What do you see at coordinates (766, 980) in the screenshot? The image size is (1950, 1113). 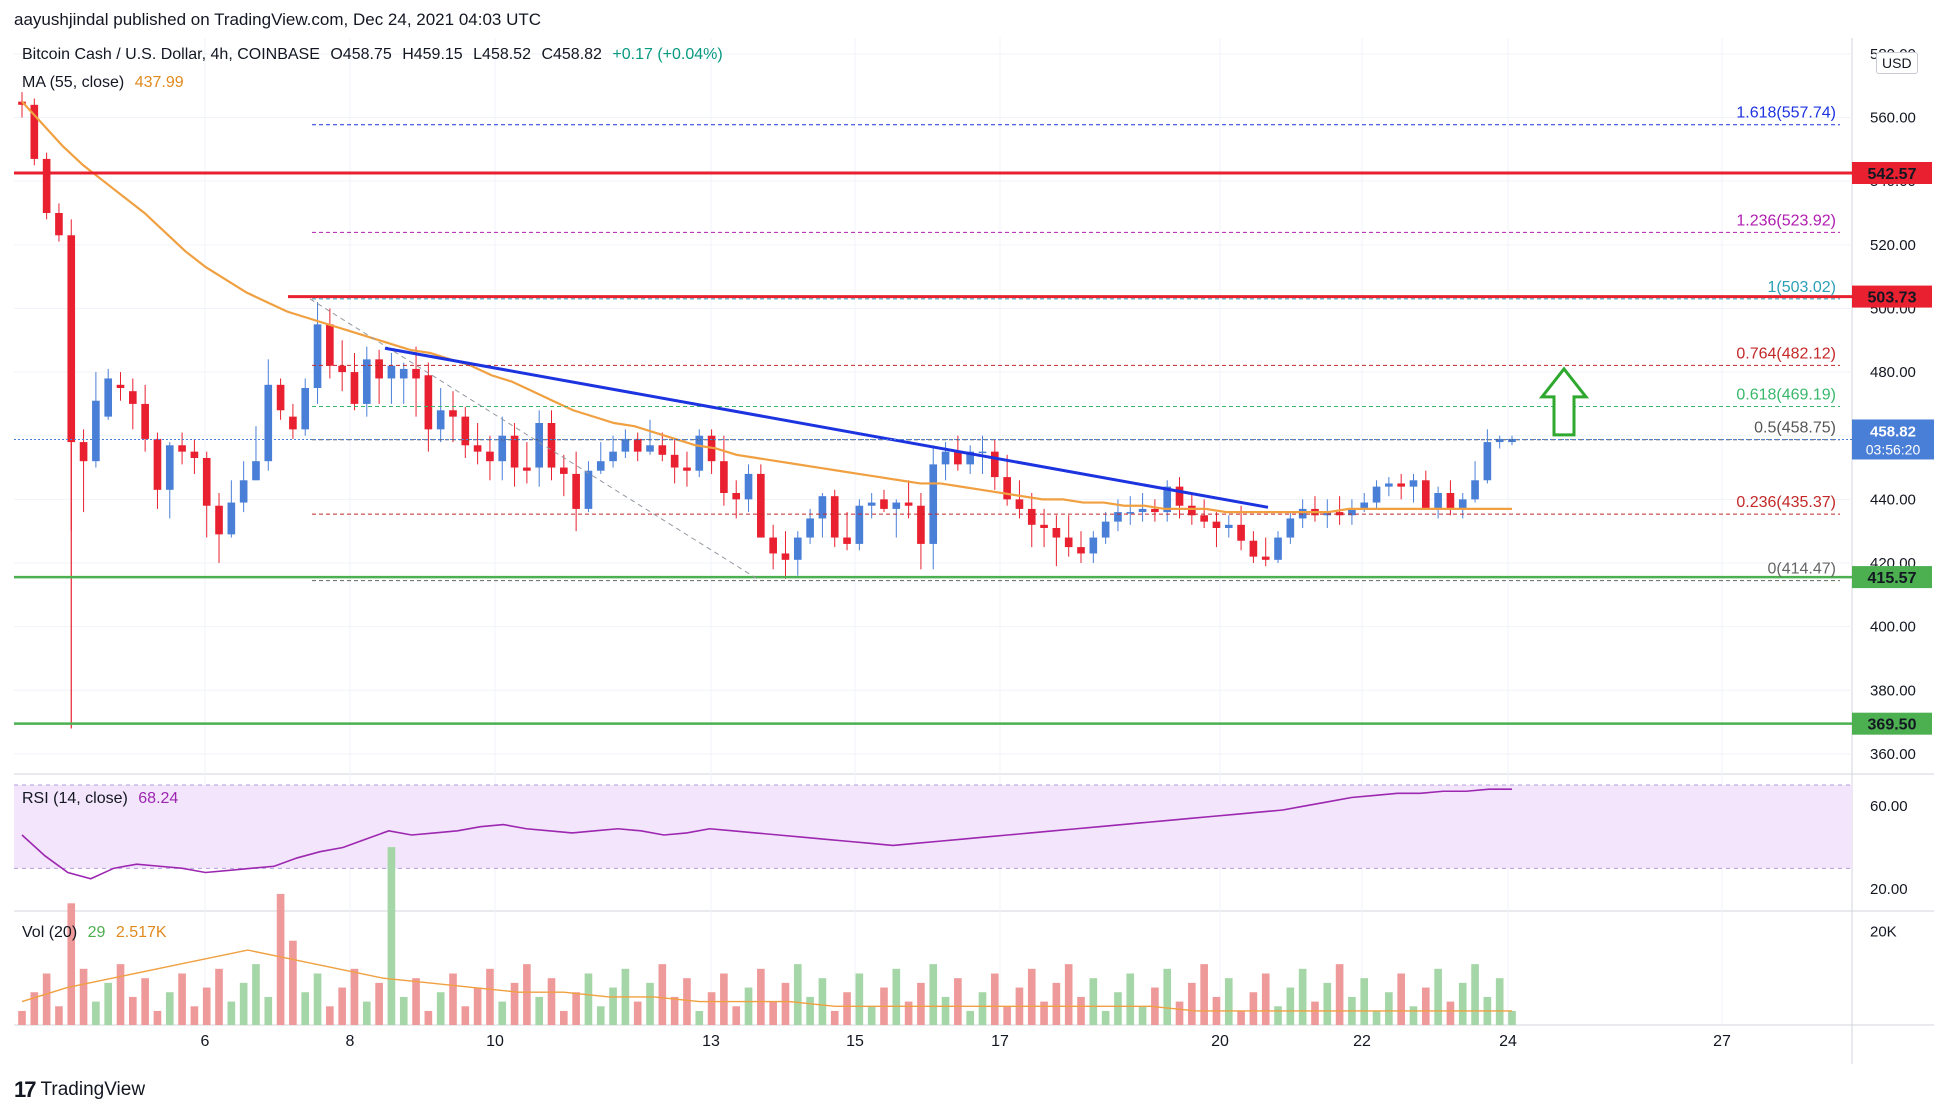 I see `volume-ma-line` at bounding box center [766, 980].